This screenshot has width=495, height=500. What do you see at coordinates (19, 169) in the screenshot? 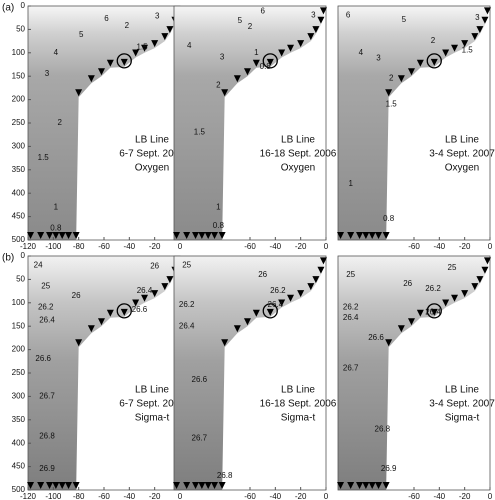
I see `y-tick-label: 350` at bounding box center [19, 169].